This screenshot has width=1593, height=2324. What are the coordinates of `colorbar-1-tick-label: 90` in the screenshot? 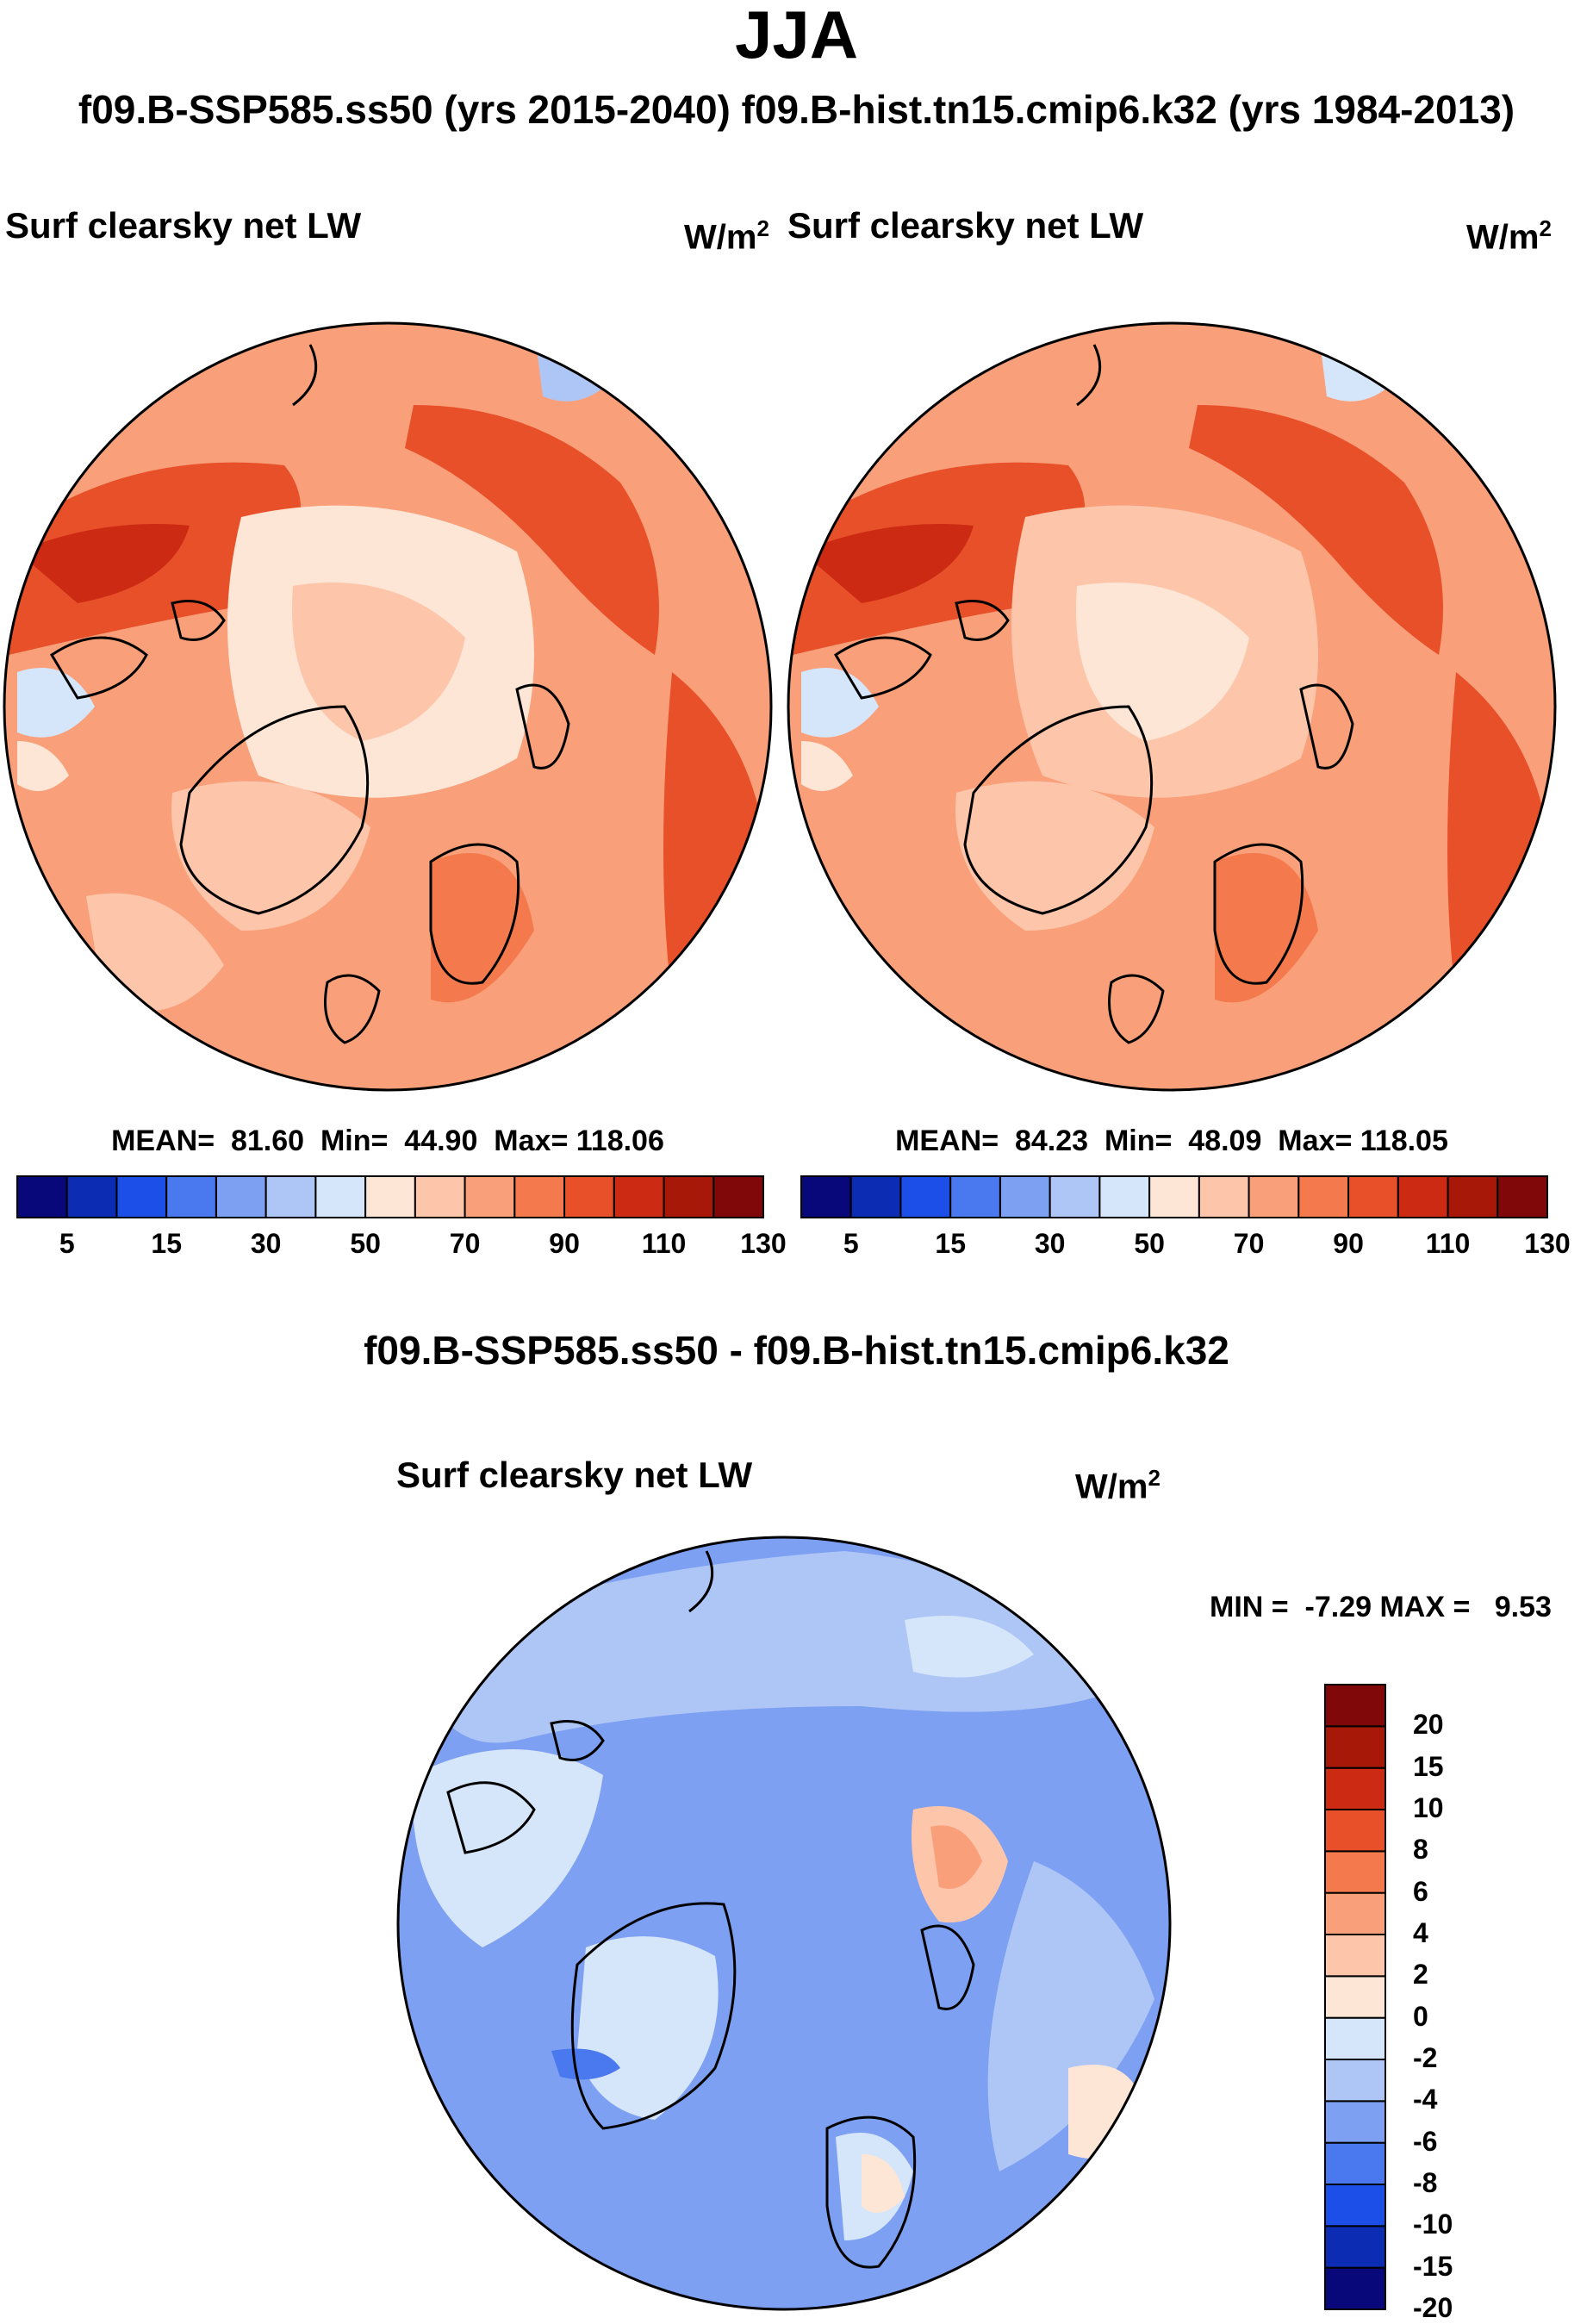 It's located at (564, 1243).